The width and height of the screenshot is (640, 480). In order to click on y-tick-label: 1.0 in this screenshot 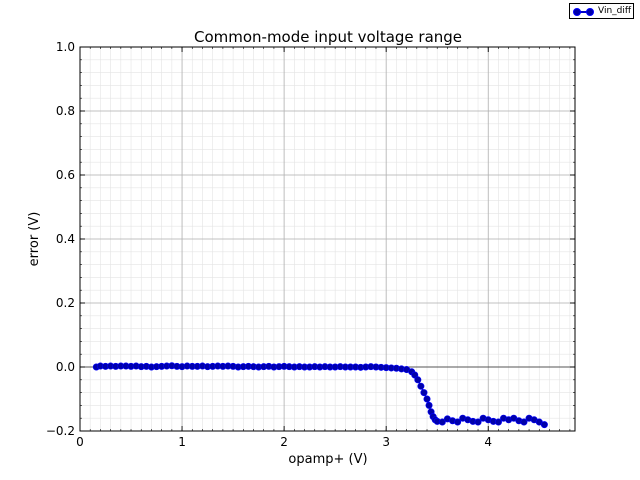, I will do `click(65, 47)`.